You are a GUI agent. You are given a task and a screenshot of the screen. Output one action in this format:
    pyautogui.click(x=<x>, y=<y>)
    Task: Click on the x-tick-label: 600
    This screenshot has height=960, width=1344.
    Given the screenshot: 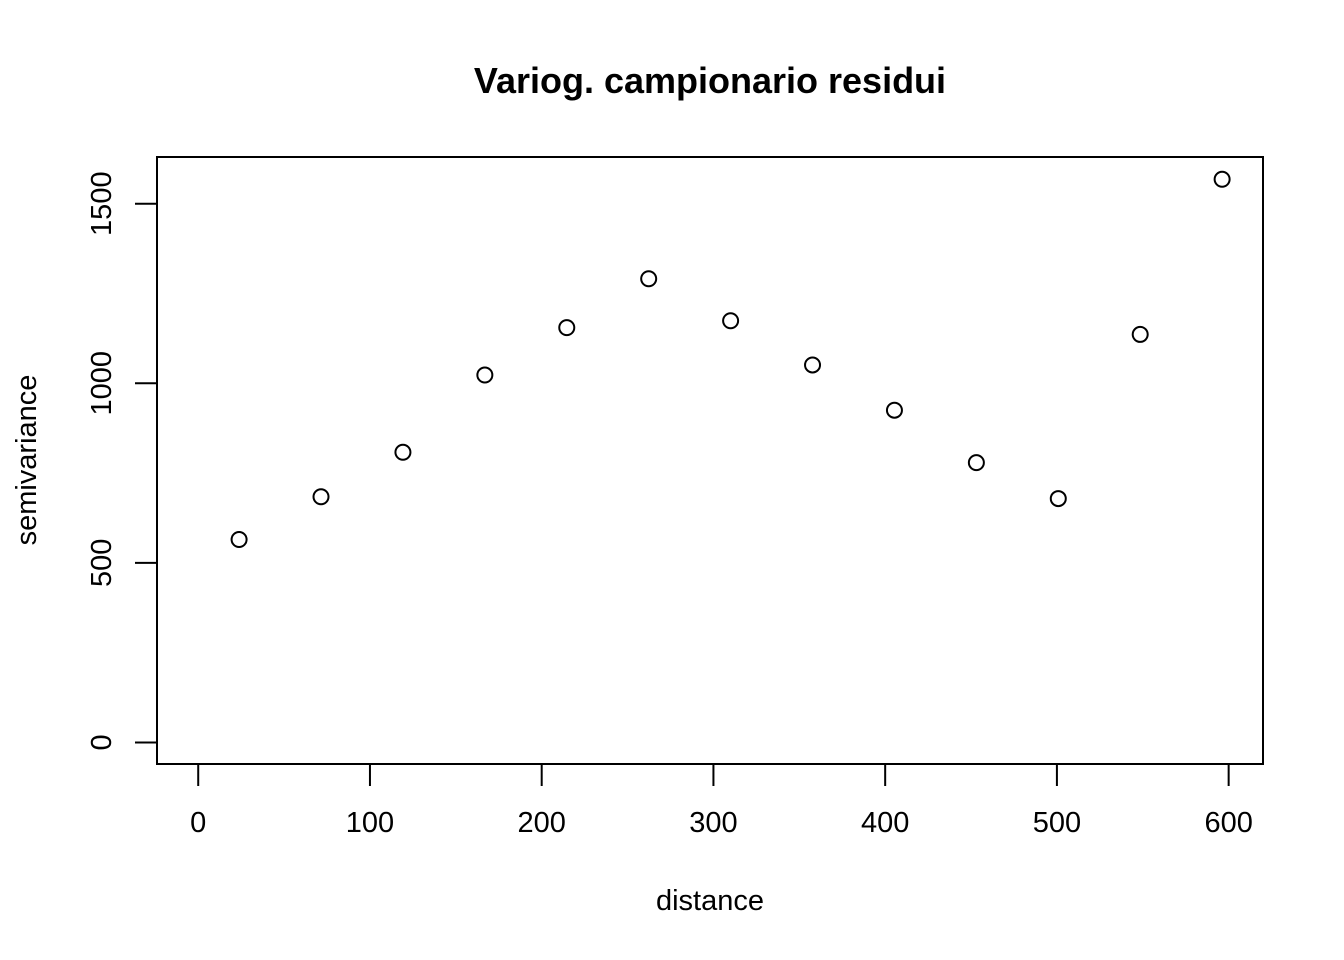 What is the action you would take?
    pyautogui.click(x=1228, y=823)
    